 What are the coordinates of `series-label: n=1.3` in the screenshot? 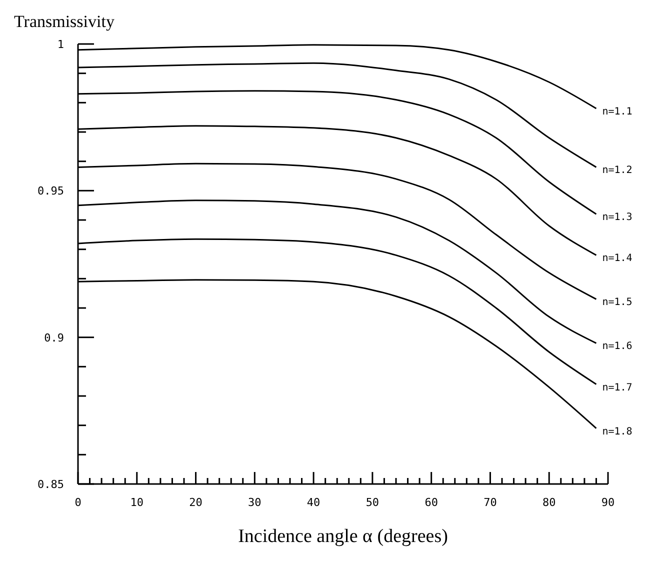 It's located at (617, 218).